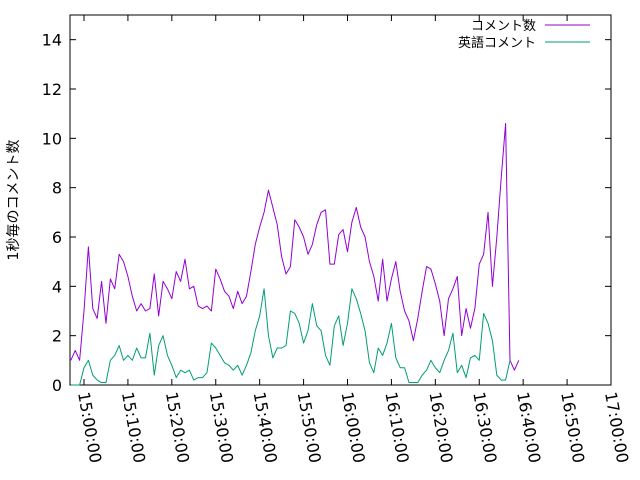  Describe the element at coordinates (528, 427) in the screenshot. I see `x-tick-label: 16:40:00` at that location.